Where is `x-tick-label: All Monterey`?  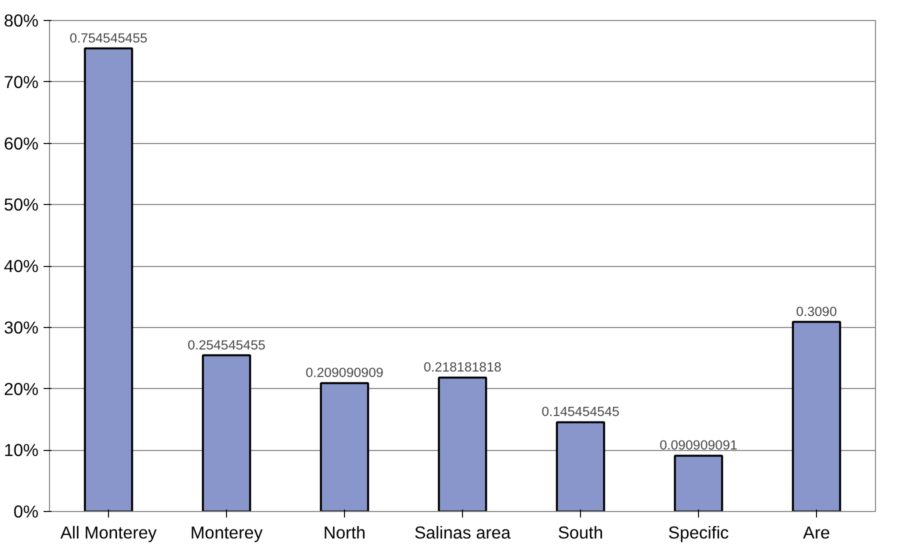
x-tick-label: All Monterey is located at coordinates (108, 532).